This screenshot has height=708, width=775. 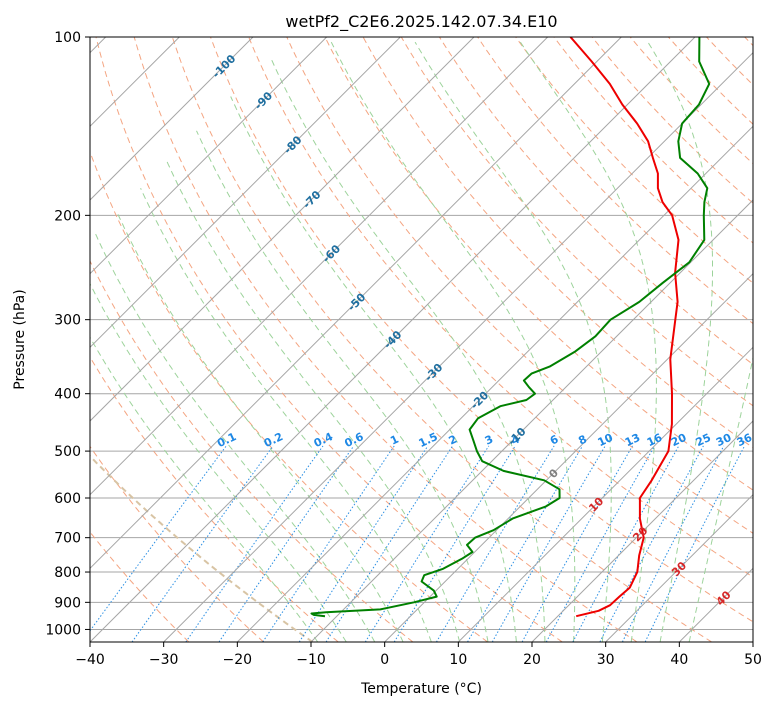 I want to click on mixing-ratio-label: 25, so click(x=703, y=440).